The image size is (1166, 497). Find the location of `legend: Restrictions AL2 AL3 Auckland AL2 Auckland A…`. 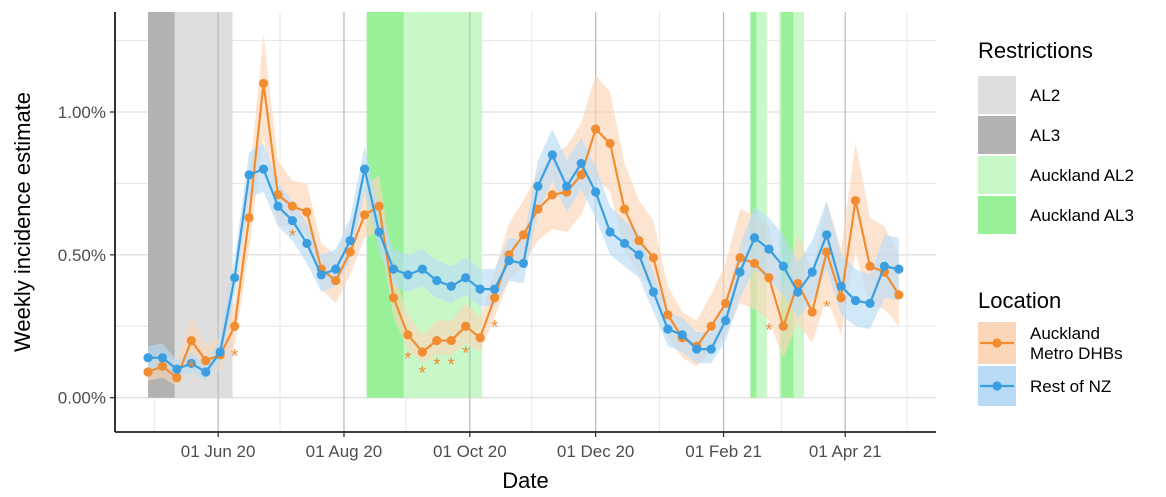

legend: Restrictions AL2 AL3 Auckland AL2 Auckland A… is located at coordinates (1056, 222).